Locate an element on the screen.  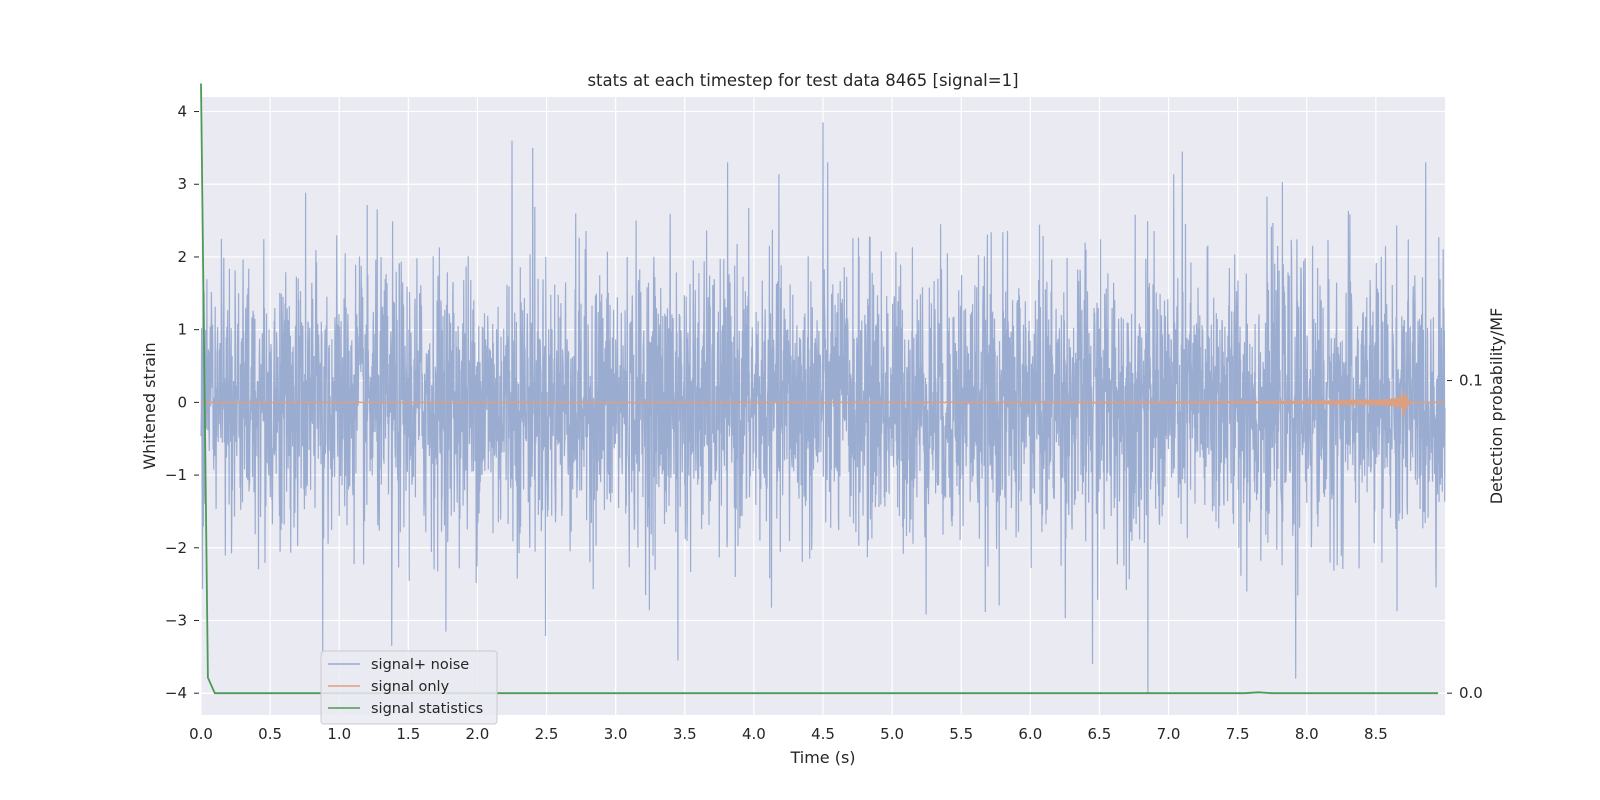
series-signal-only is located at coordinates (822, 404).